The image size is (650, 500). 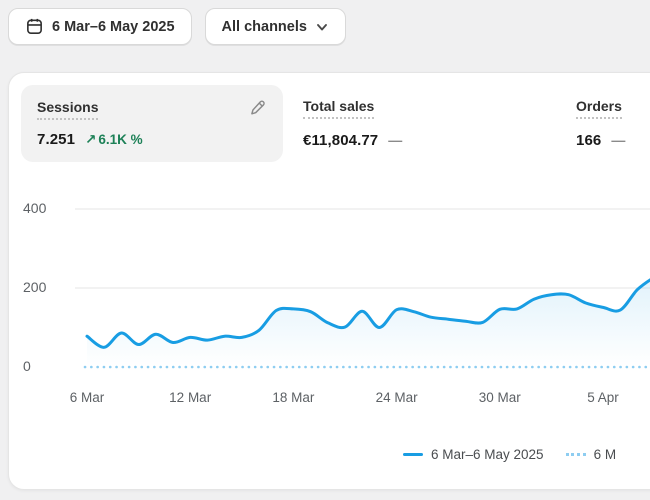 What do you see at coordinates (367, 313) in the screenshot?
I see `sessions-series-line` at bounding box center [367, 313].